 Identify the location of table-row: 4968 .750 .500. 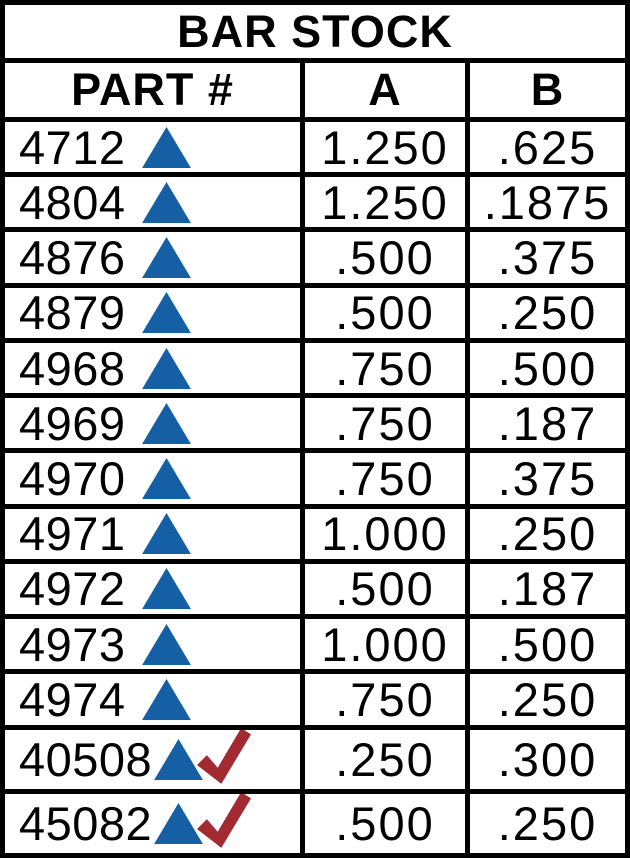
(315, 370).